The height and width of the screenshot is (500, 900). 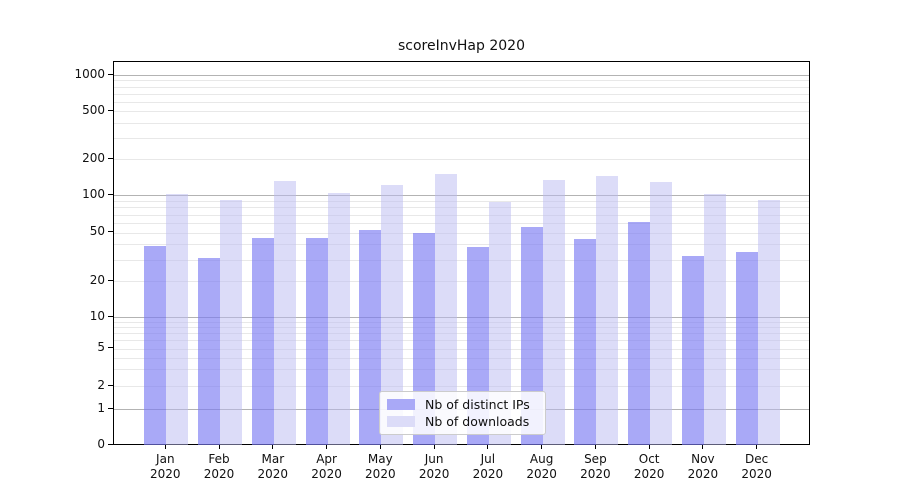 What do you see at coordinates (380, 467) in the screenshot?
I see `x-tick-label: May 2020` at bounding box center [380, 467].